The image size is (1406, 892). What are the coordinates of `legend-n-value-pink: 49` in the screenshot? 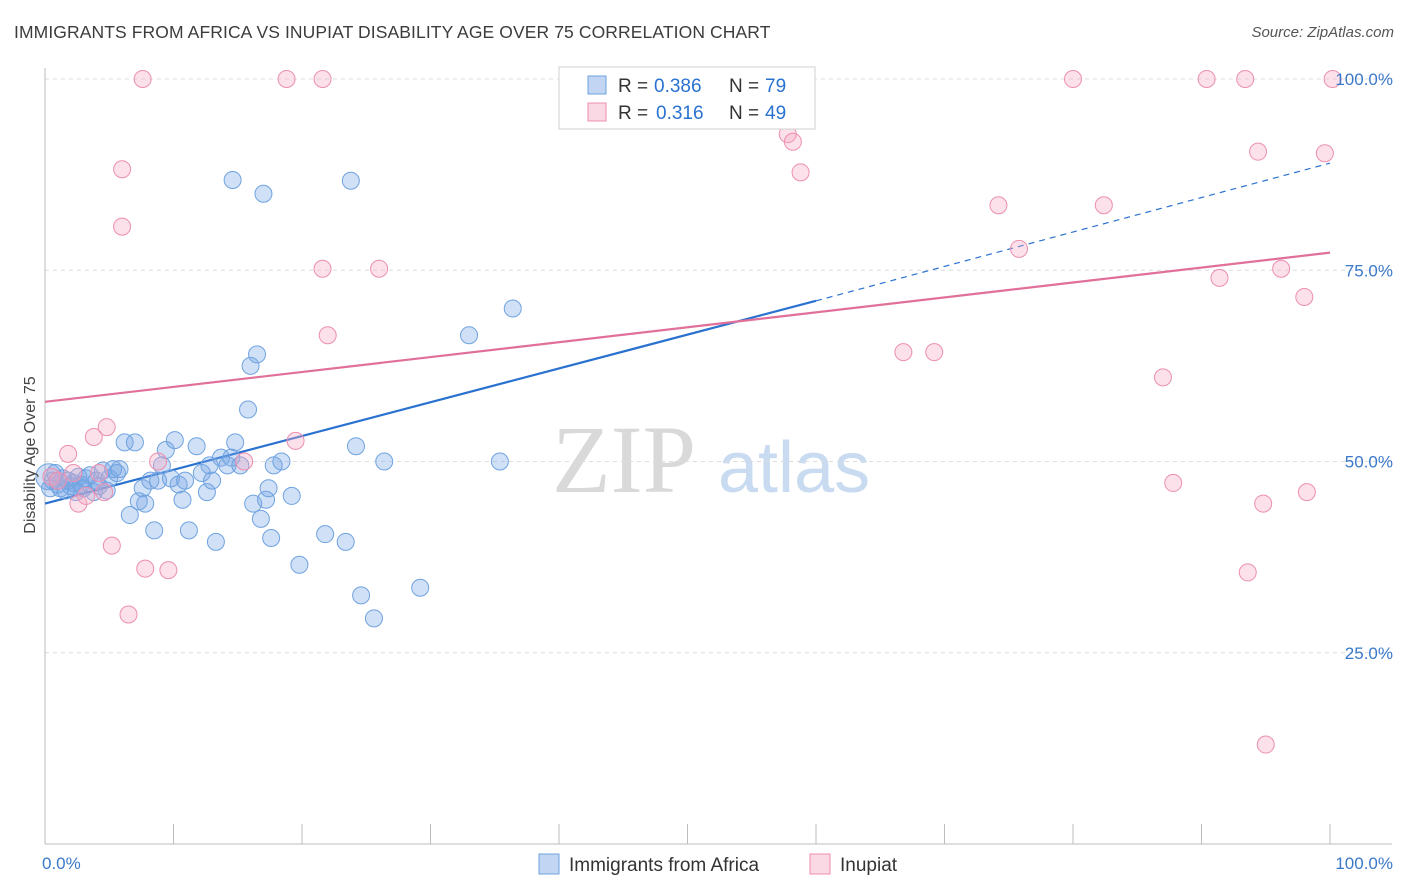 It's located at (775, 113).